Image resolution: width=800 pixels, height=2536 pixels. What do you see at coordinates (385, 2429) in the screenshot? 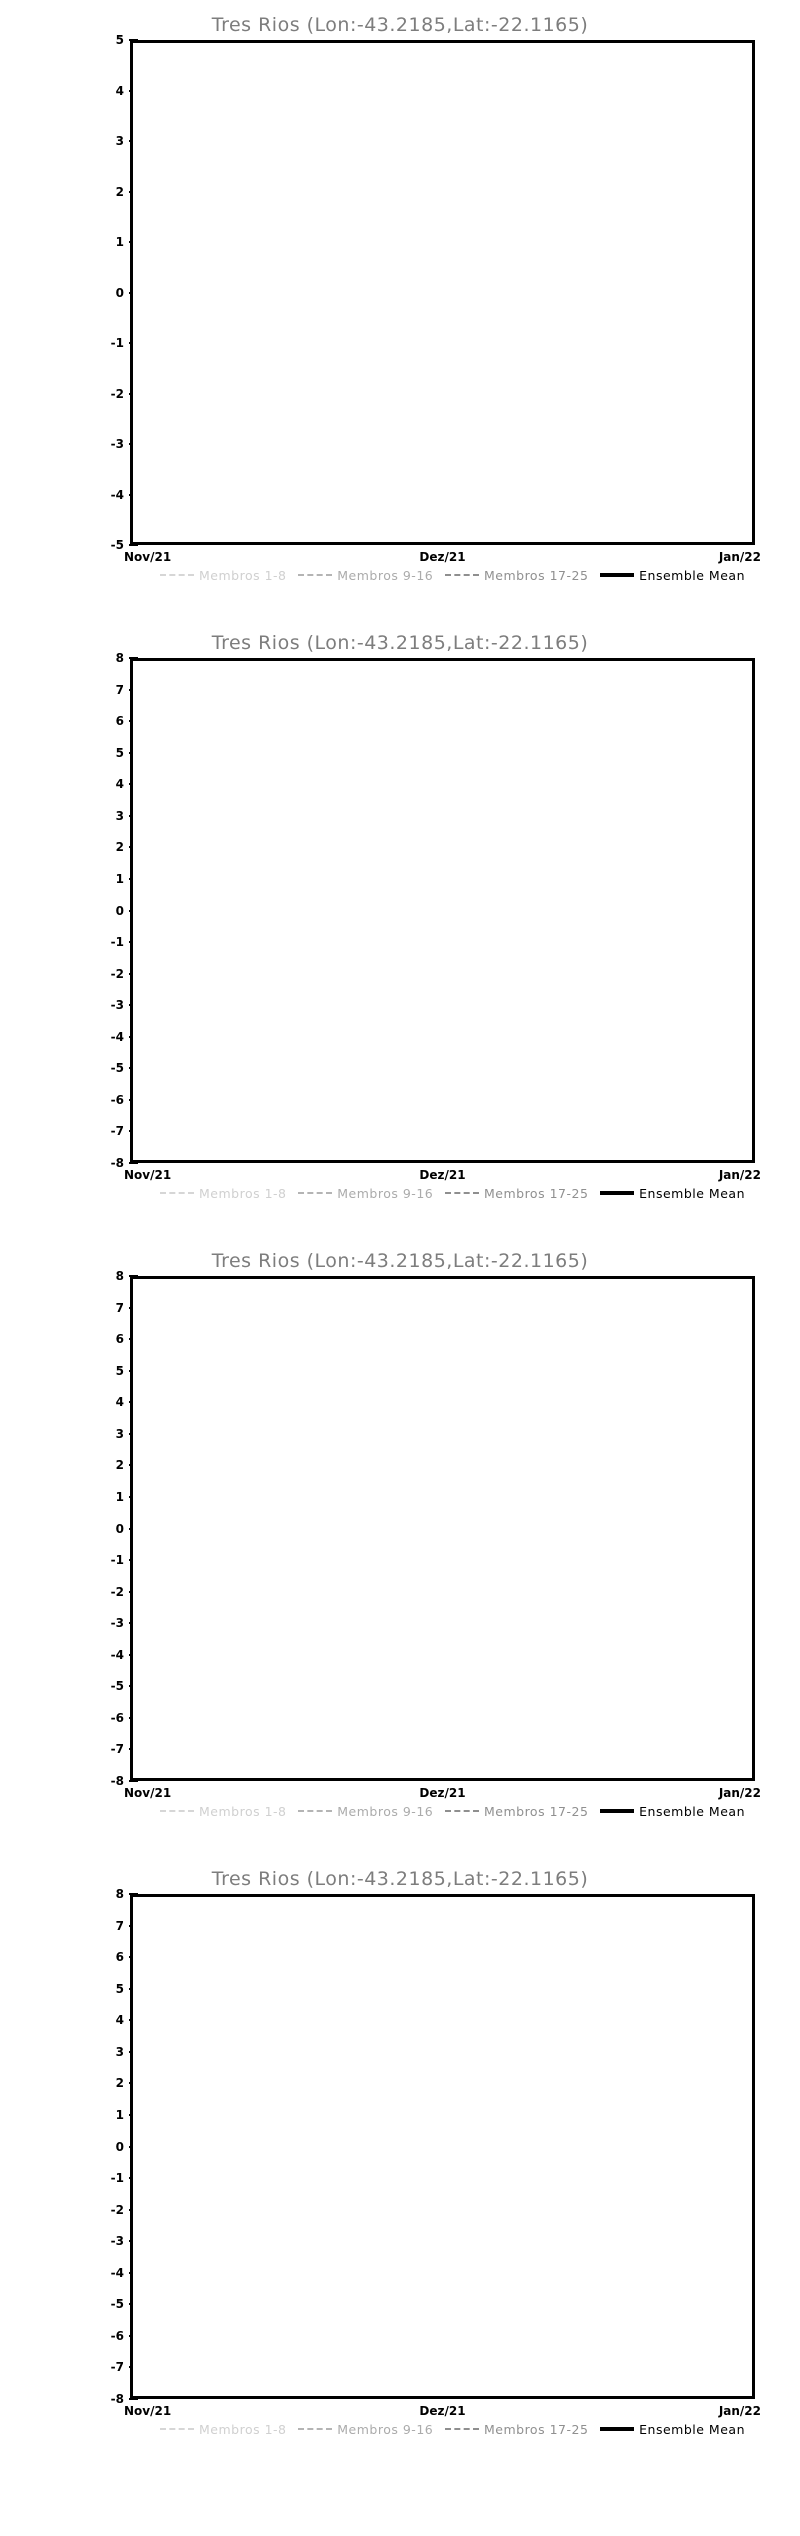
I see `legend-label: Membros 9-16` at bounding box center [385, 2429].